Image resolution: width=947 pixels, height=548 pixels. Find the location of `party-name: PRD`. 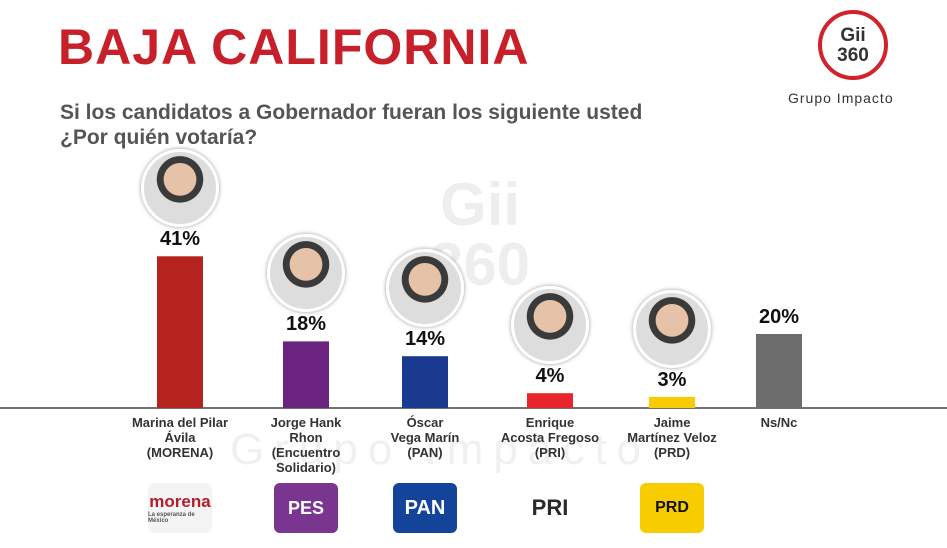

party-name: PRD is located at coordinates (672, 507).